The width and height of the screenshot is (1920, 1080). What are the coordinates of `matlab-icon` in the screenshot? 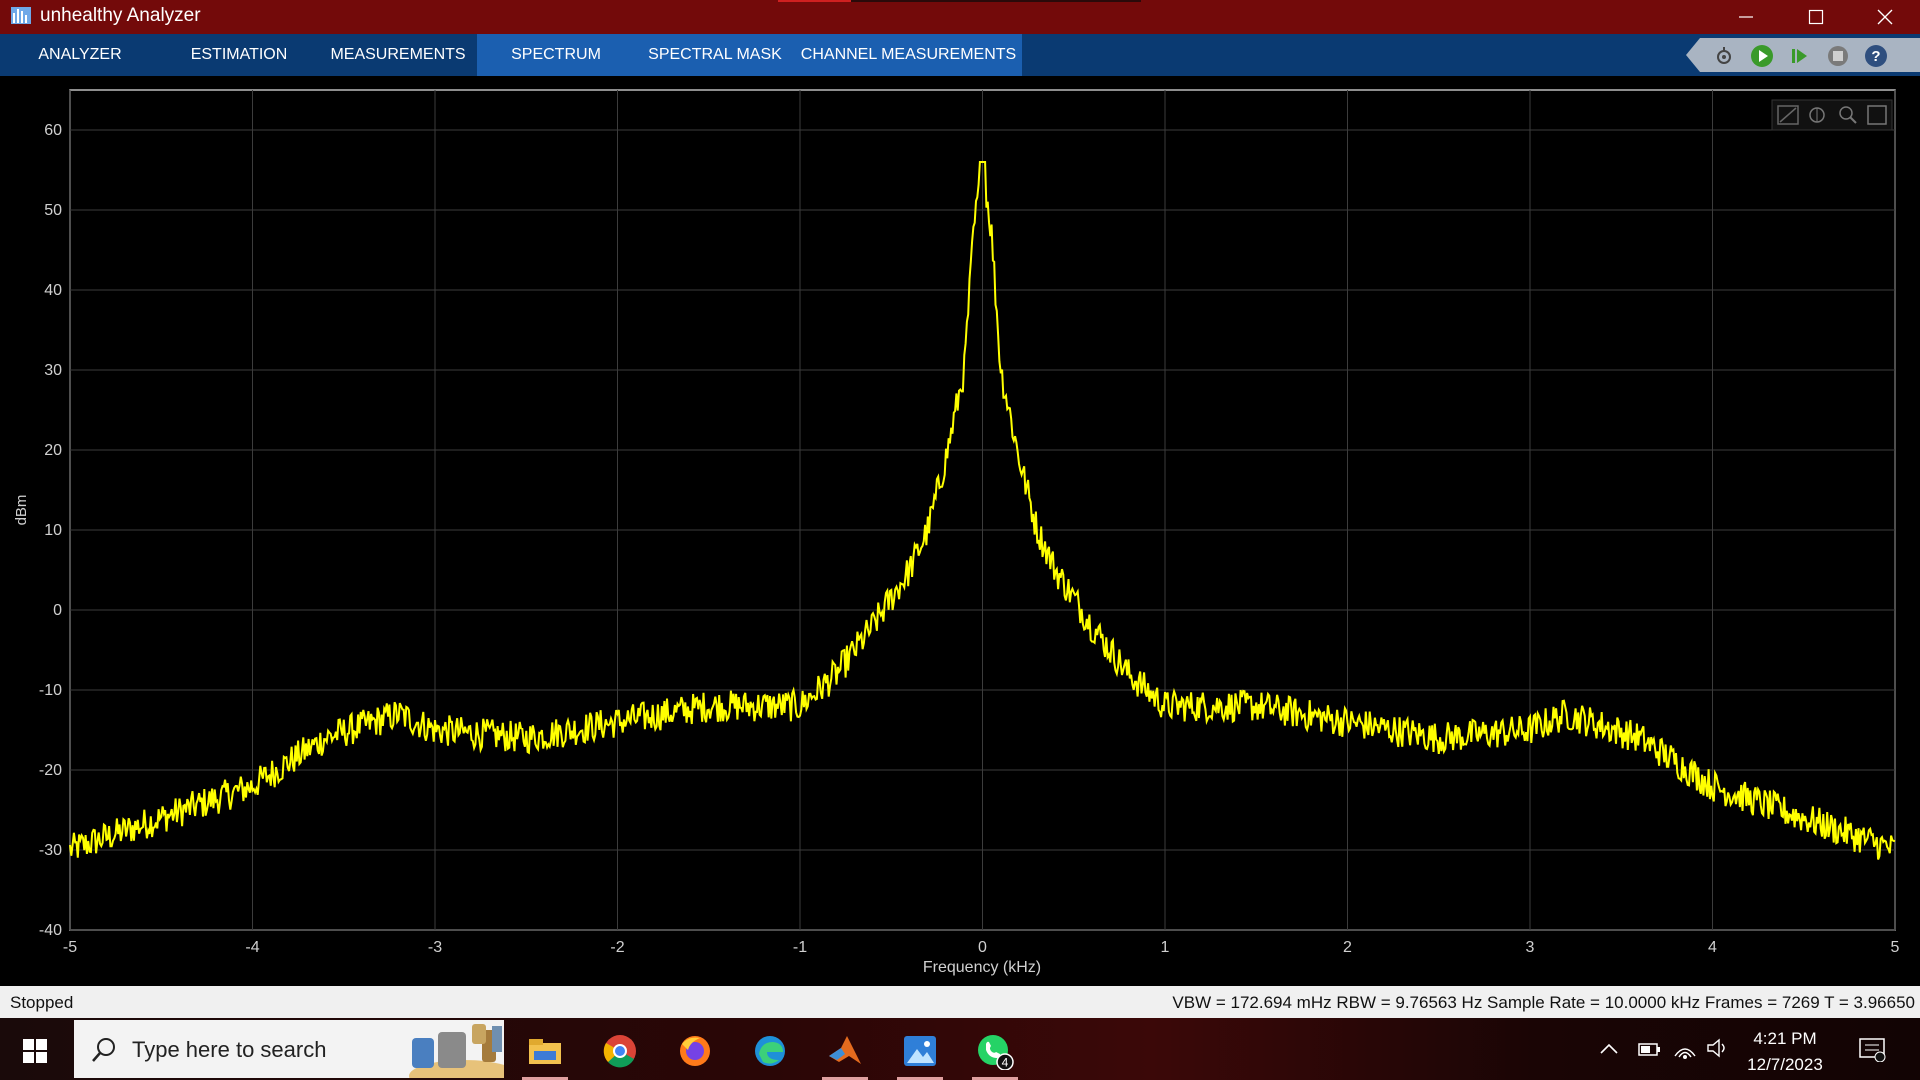 It's located at (845, 1050).